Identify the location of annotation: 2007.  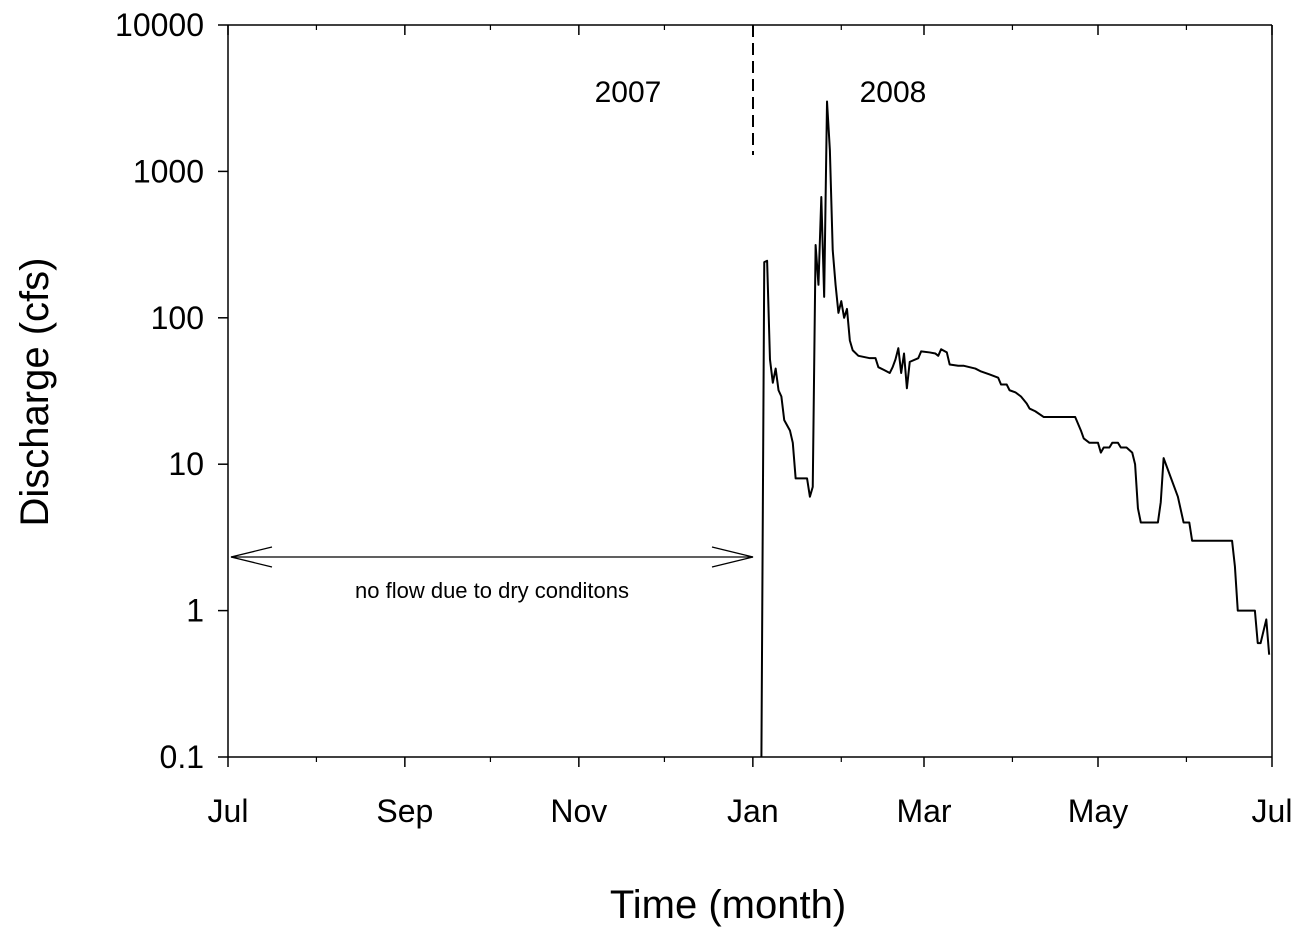
(628, 92).